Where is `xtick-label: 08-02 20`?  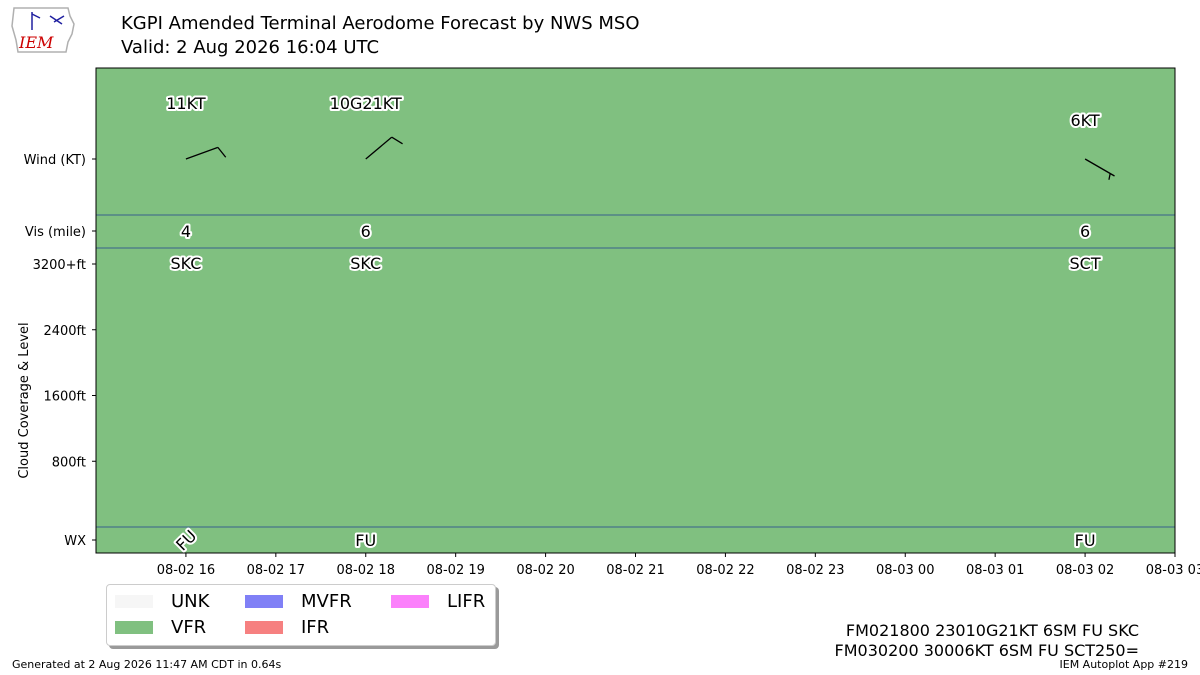
xtick-label: 08-02 20 is located at coordinates (545, 570).